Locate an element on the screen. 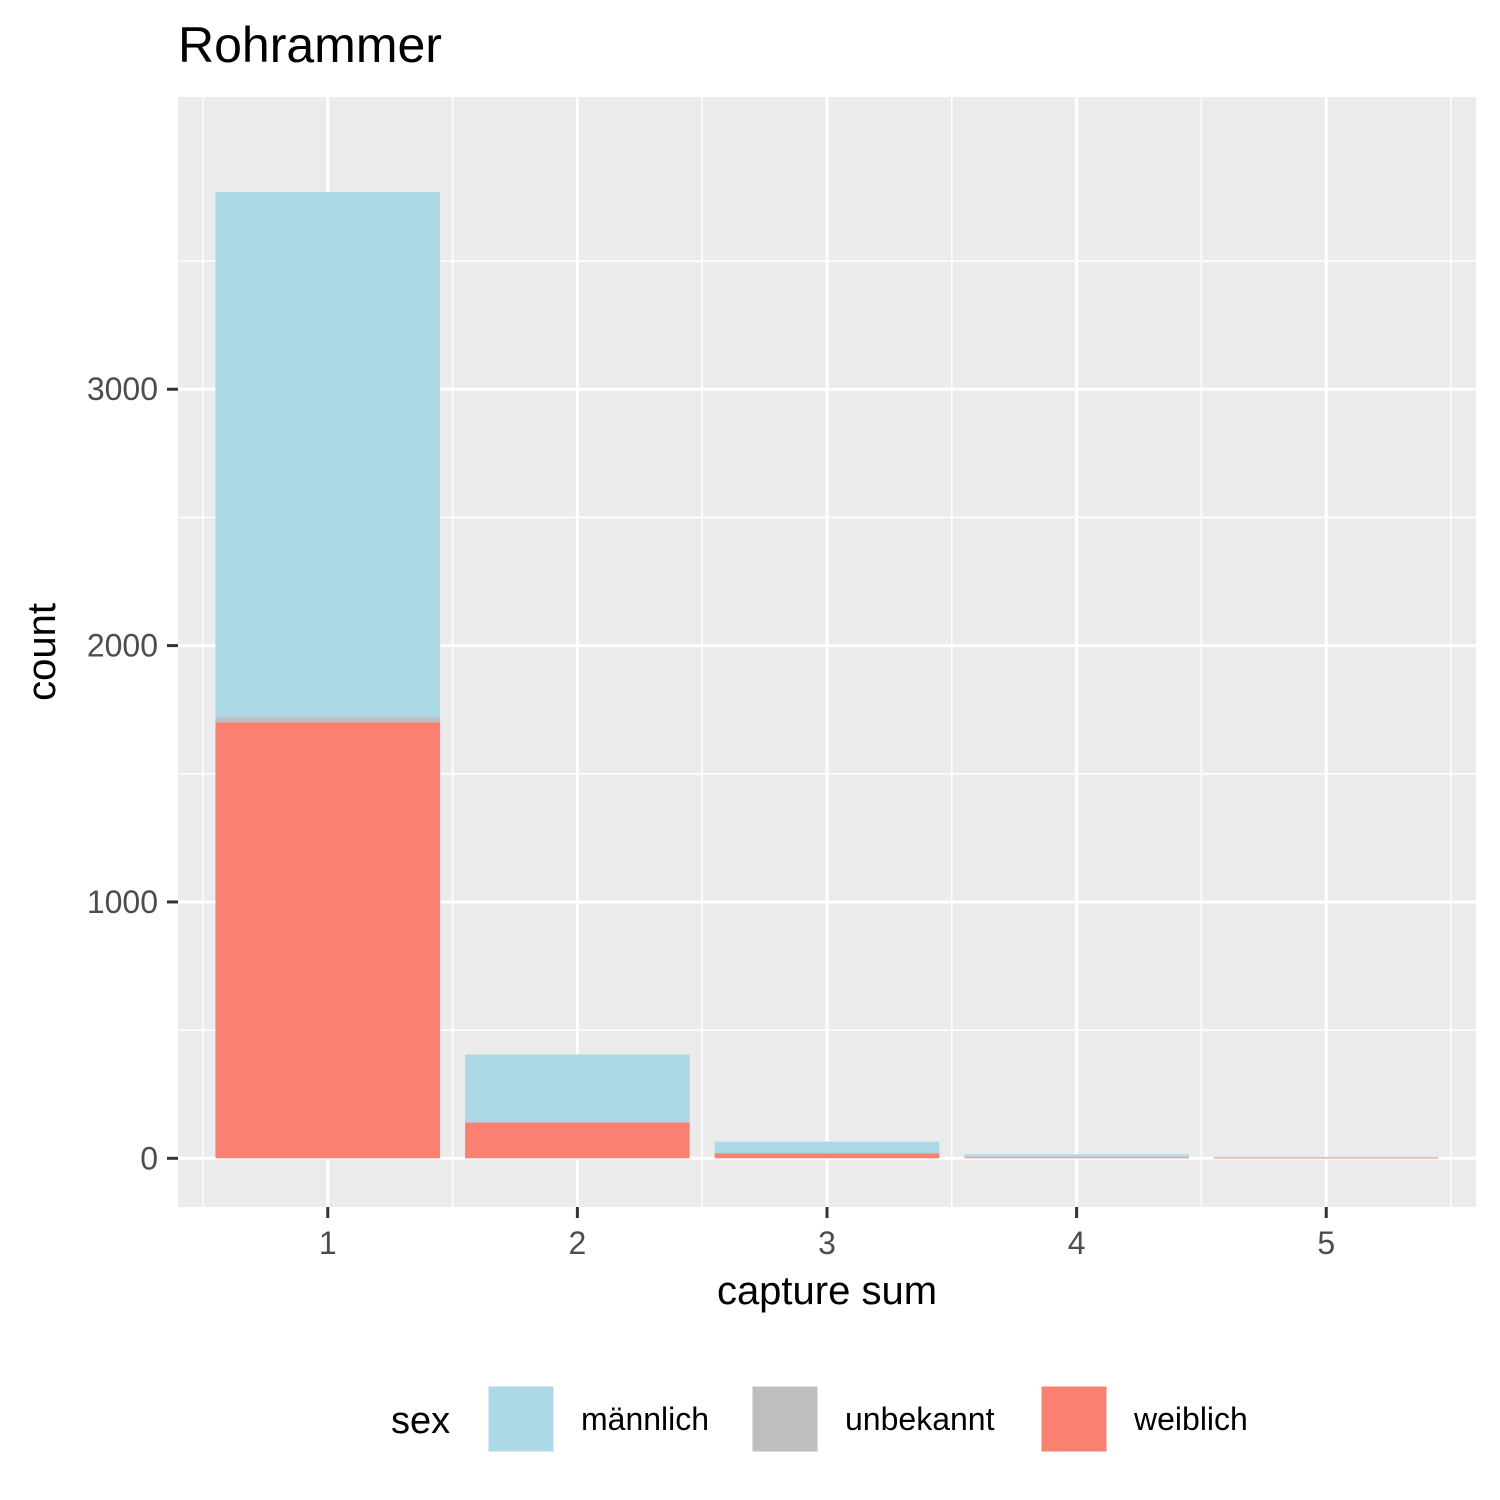  x-tick-label: 4 is located at coordinates (1077, 1243).